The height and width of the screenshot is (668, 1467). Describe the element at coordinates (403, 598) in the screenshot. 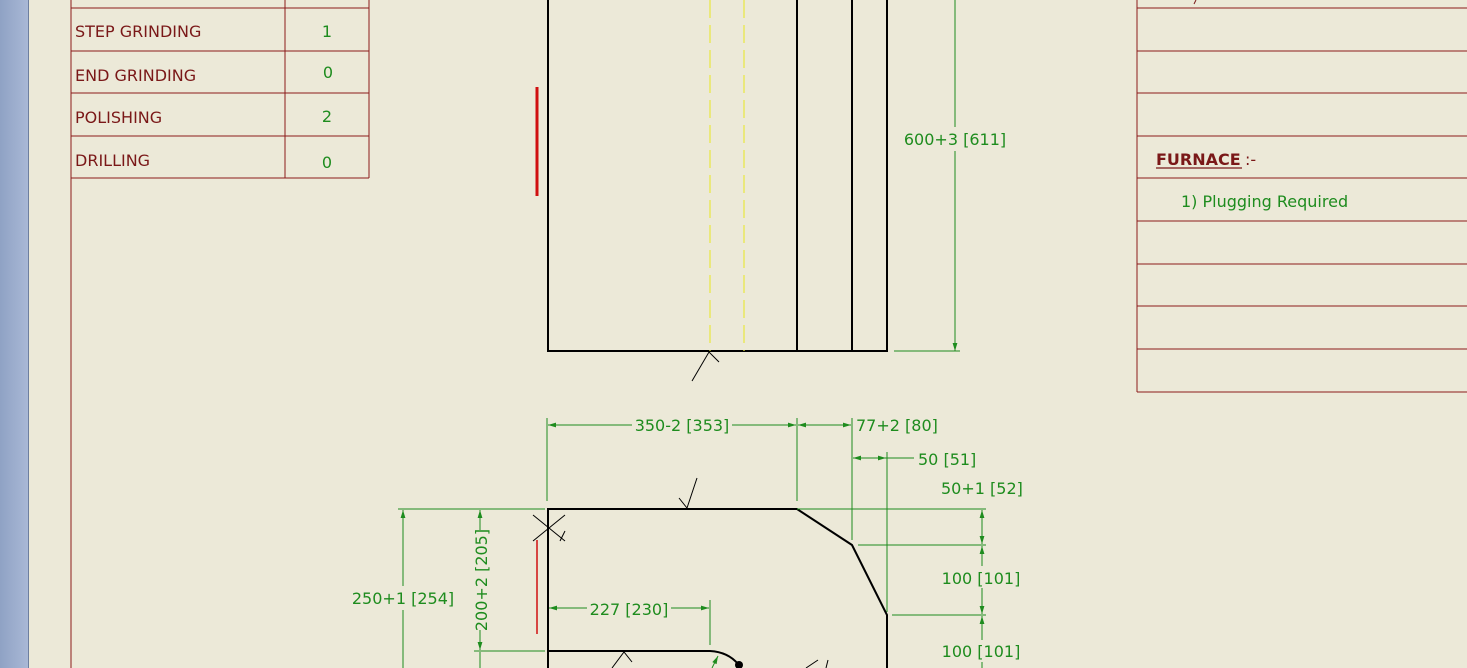

I see `svg-text: 250+1 [254]` at that location.